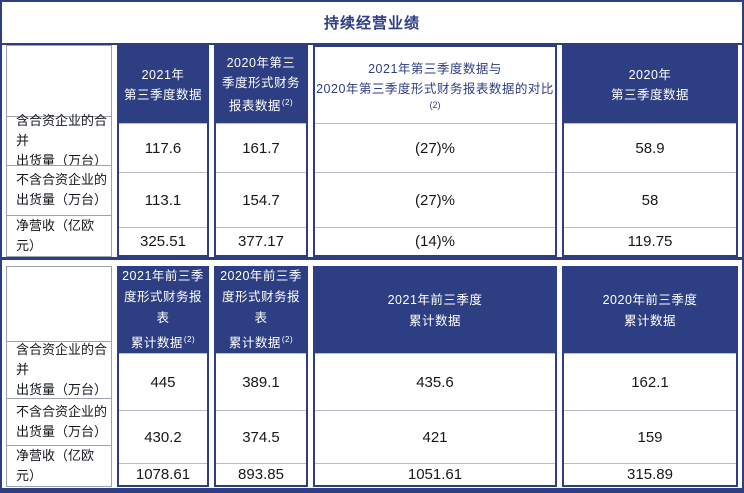  I want to click on empty-corner-cell-s2, so click(59, 304).